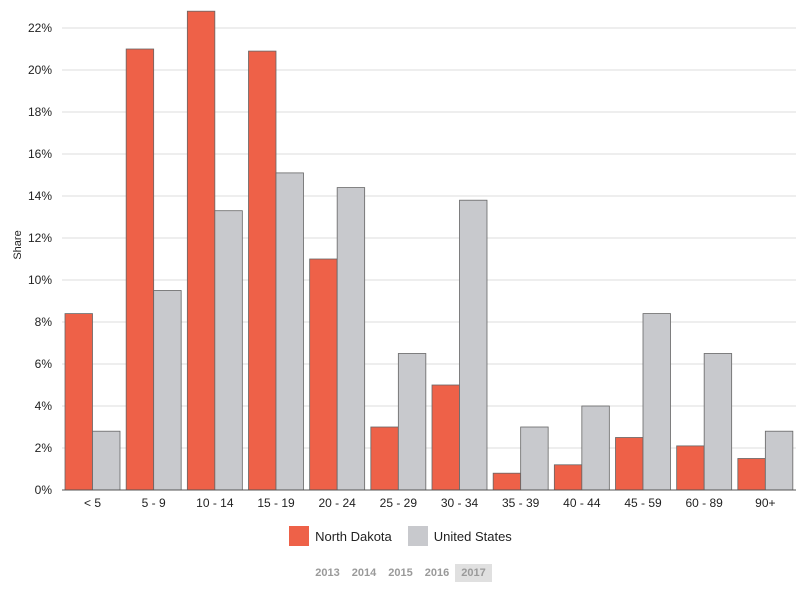  Describe the element at coordinates (704, 503) in the screenshot. I see `x-tick-label: 60 - 89` at that location.